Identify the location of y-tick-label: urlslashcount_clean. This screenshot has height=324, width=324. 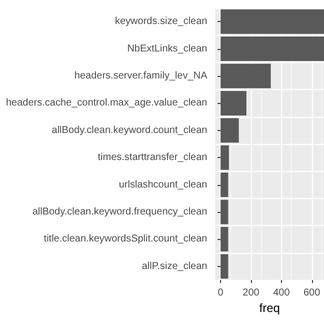
(163, 184).